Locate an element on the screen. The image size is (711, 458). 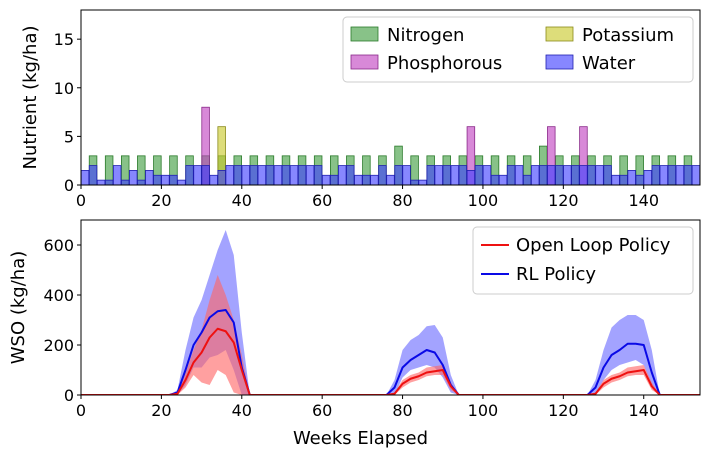
wso-legend-frame is located at coordinates (583, 260).